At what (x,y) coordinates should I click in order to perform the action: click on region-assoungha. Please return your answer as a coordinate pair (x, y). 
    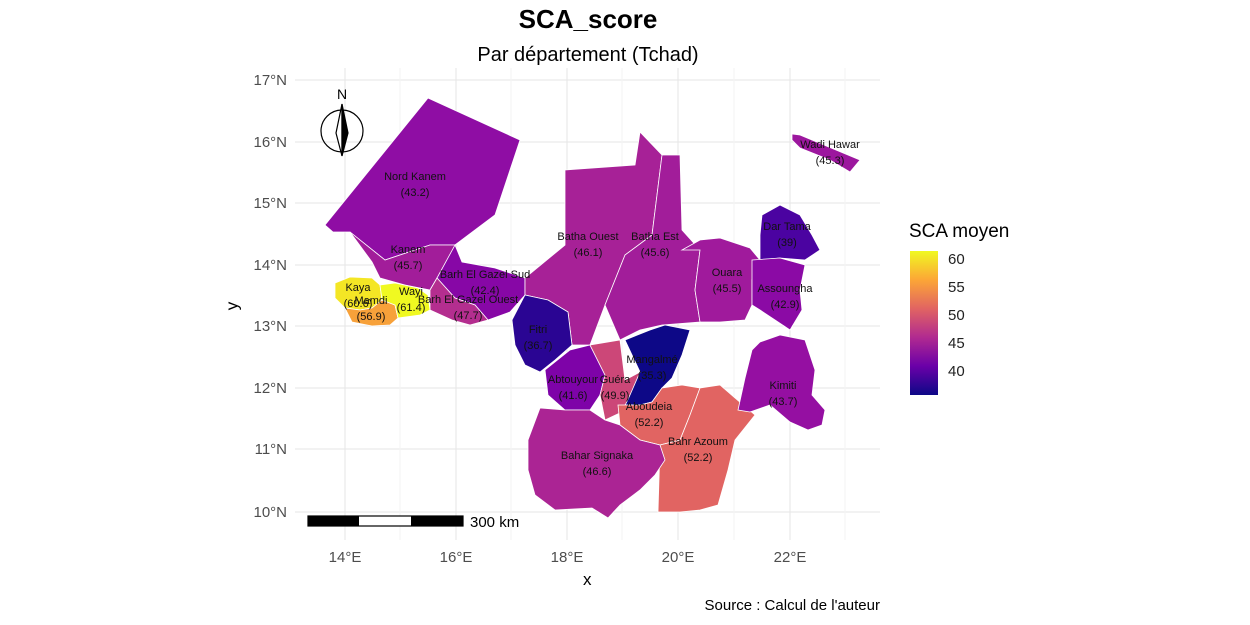
    Looking at the image, I should click on (778, 294).